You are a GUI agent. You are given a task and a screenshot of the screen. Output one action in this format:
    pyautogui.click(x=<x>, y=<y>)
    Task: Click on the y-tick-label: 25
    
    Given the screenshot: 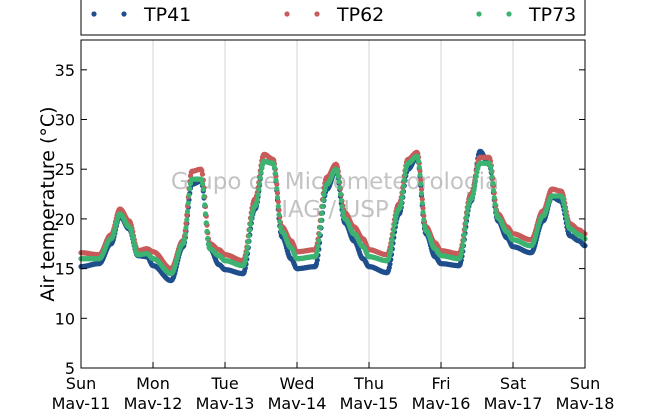 What is the action you would take?
    pyautogui.click(x=65, y=169)
    